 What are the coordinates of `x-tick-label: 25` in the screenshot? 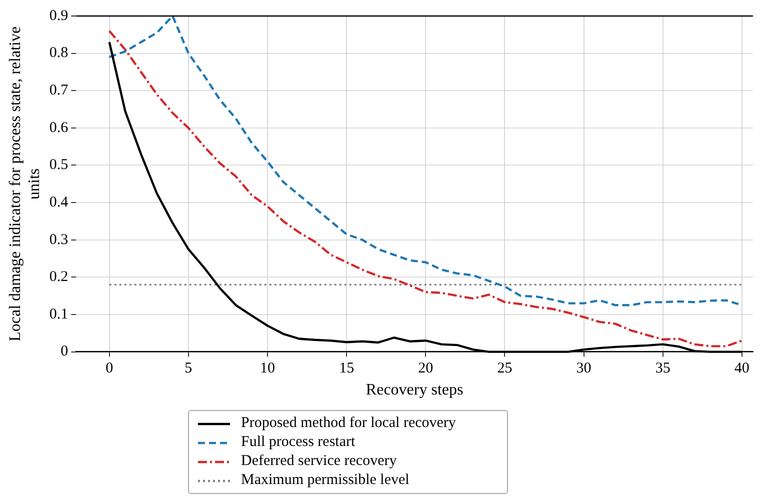 It's located at (504, 368).